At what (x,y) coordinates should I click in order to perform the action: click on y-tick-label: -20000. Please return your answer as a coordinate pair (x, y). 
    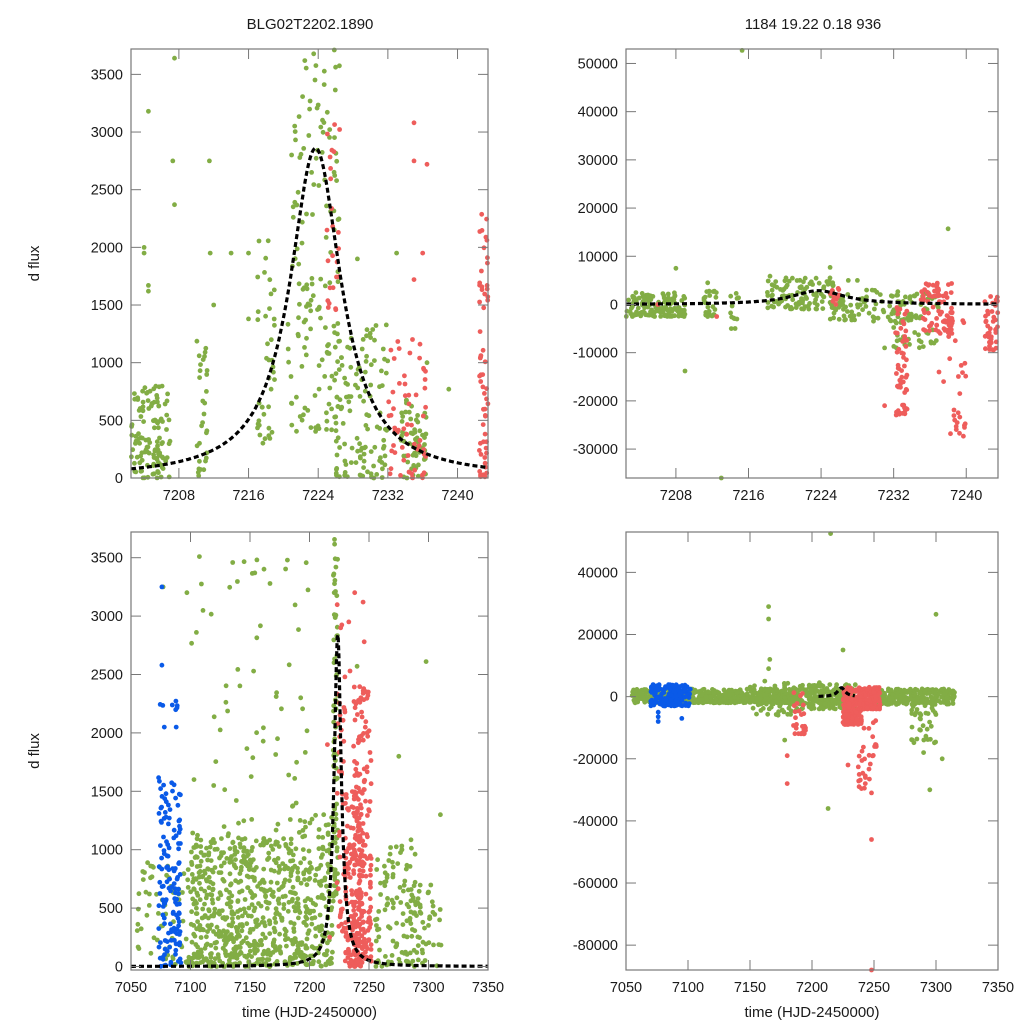
    Looking at the image, I should click on (595, 402).